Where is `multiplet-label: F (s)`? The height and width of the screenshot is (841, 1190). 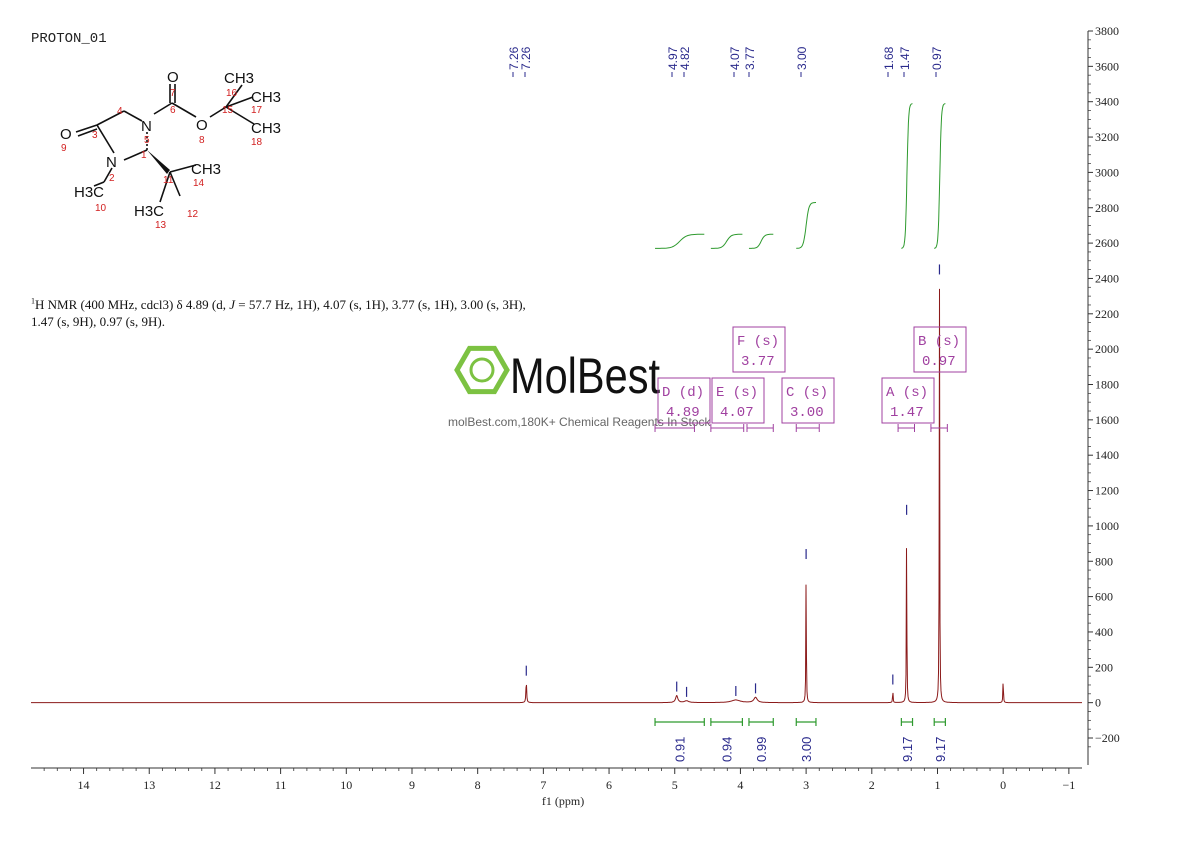
multiplet-label: F (s) is located at coordinates (758, 342).